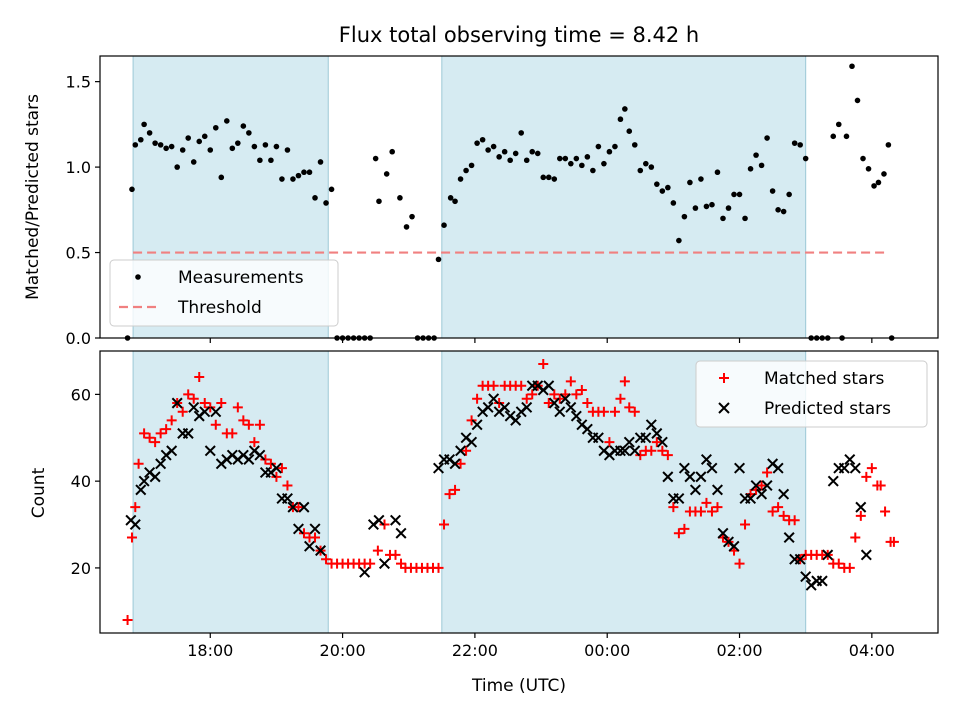 The height and width of the screenshot is (720, 960). What do you see at coordinates (210, 650) in the screenshot?
I see `x-tick-label: 18:00` at bounding box center [210, 650].